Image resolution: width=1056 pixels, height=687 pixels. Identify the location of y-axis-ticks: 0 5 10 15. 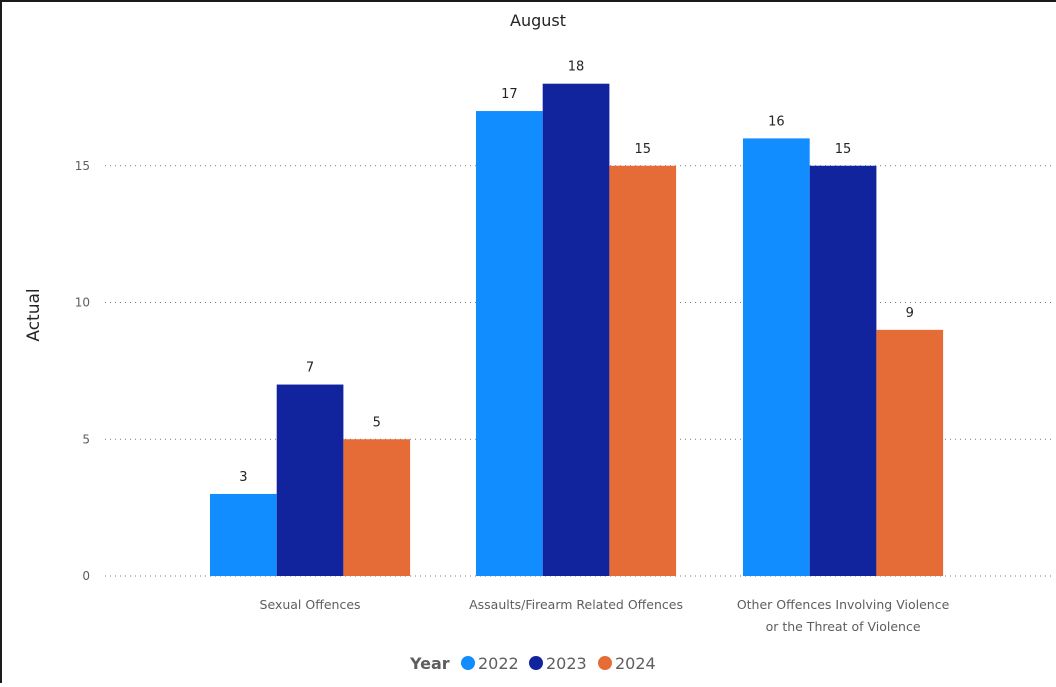
(82, 371).